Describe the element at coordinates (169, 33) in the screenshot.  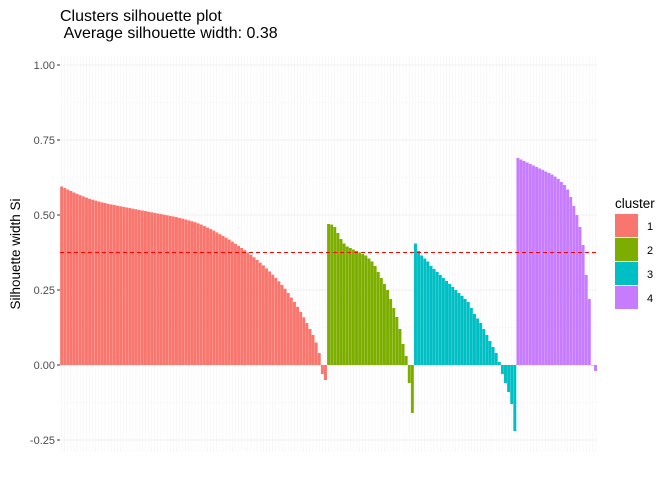
I see `chart-subtitle: Average silhouette width: 0.38` at that location.